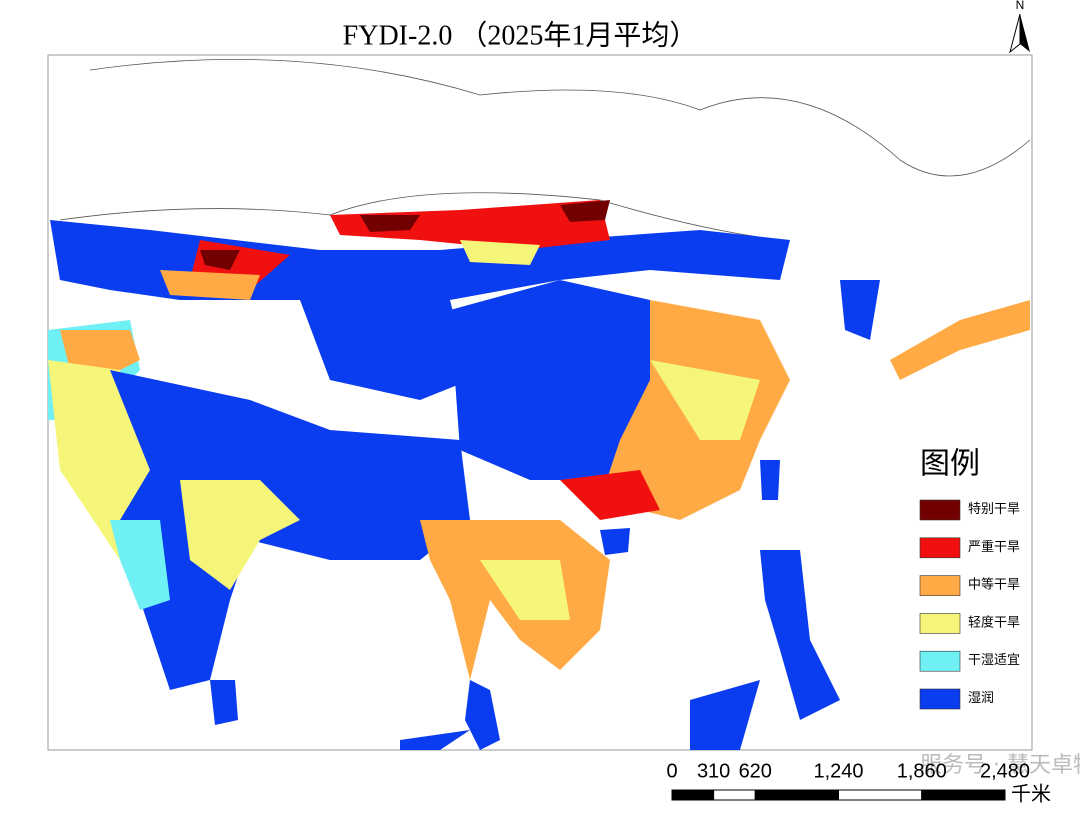  I want to click on watermark: 服务号 · 慧天卓特, so click(1000, 765).